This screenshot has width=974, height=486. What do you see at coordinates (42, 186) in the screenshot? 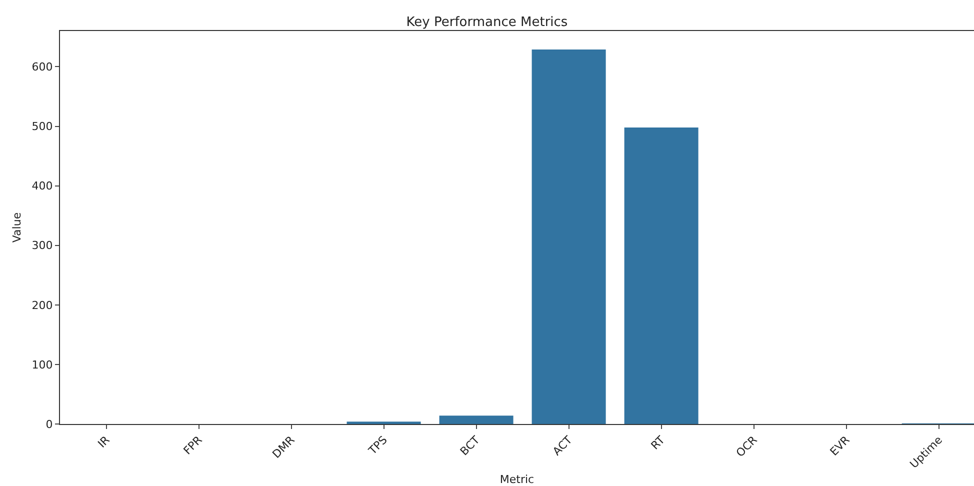
I see `y-tick-label: 400` at bounding box center [42, 186].